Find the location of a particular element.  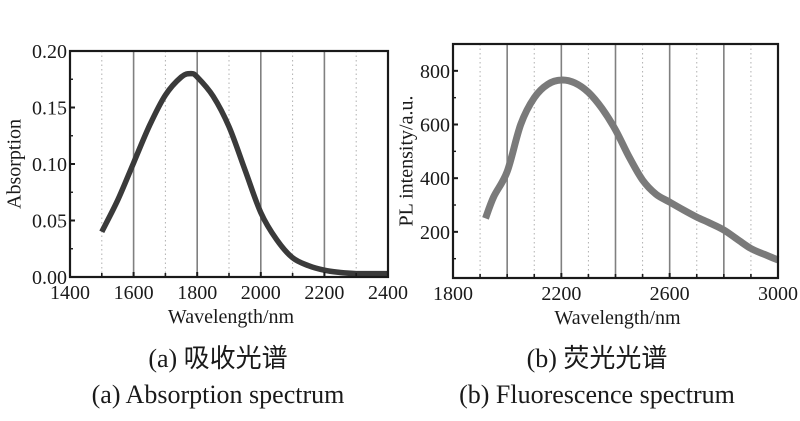

y-tick-label: 200 is located at coordinates (435, 233).